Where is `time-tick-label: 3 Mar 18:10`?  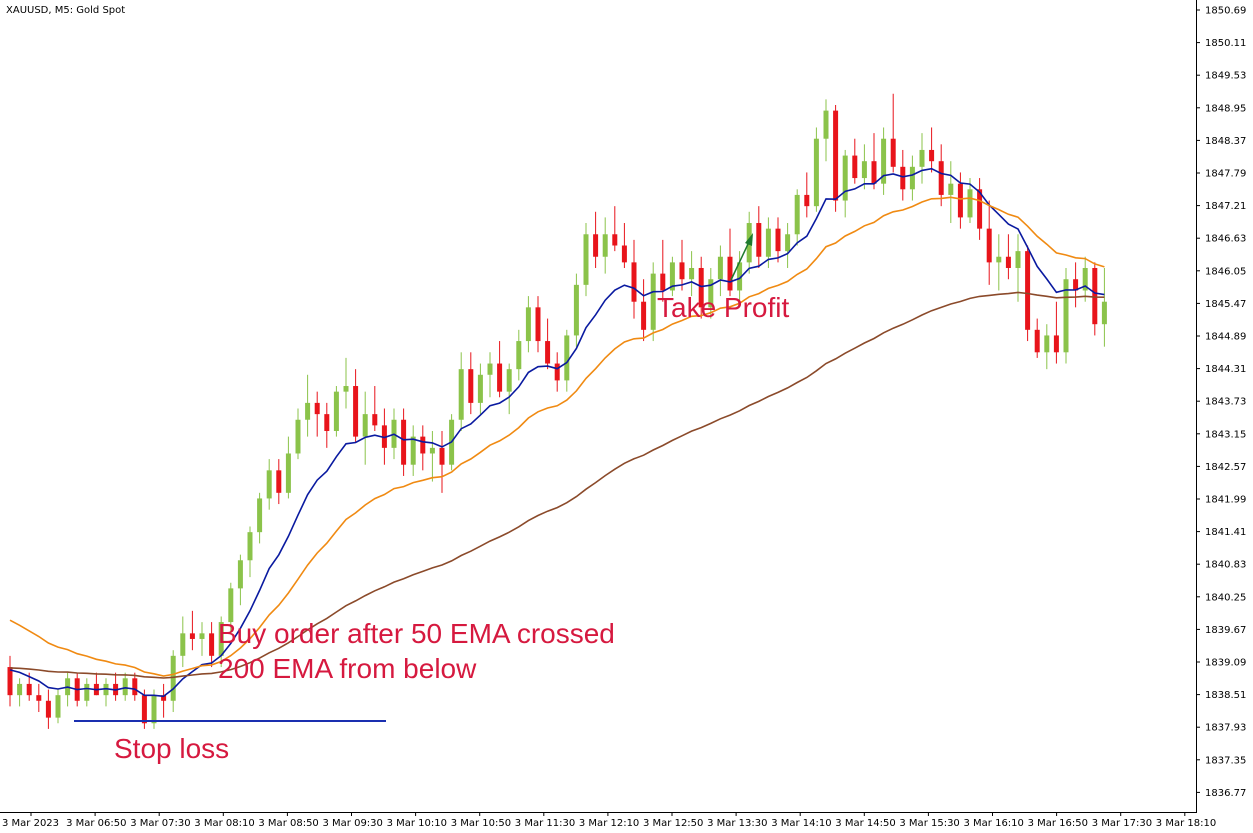 time-tick-label: 3 Mar 18:10 is located at coordinates (1186, 823).